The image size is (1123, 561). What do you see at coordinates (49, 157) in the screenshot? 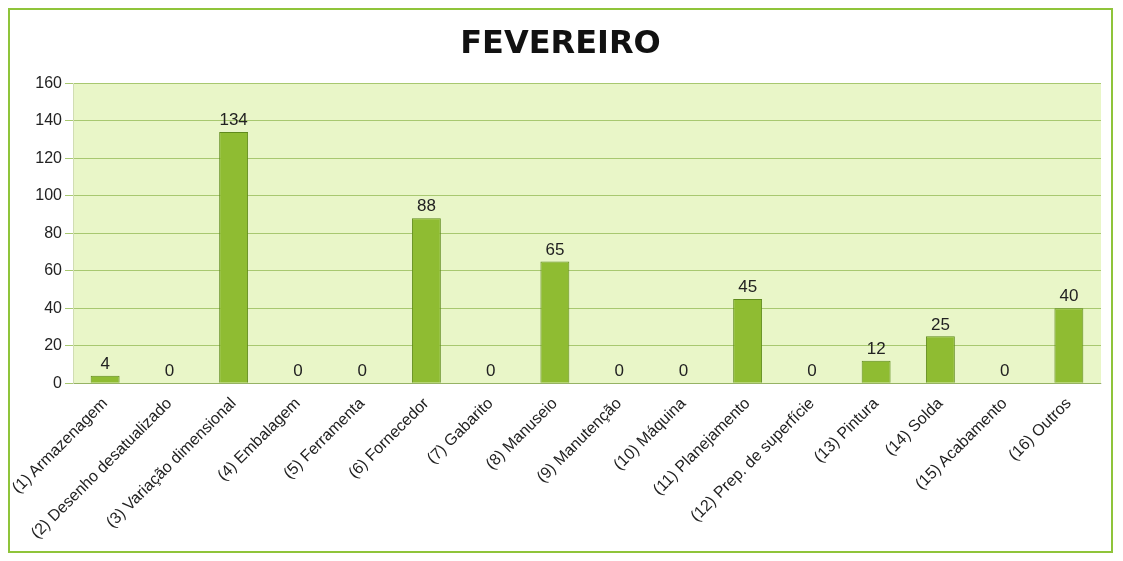
I see `y-tick-label: 120` at bounding box center [49, 157].